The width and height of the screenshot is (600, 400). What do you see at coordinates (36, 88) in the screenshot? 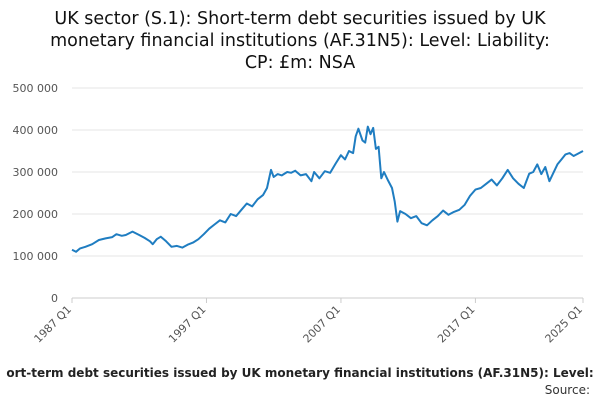
I see `y-tick-label: 500 000` at bounding box center [36, 88].